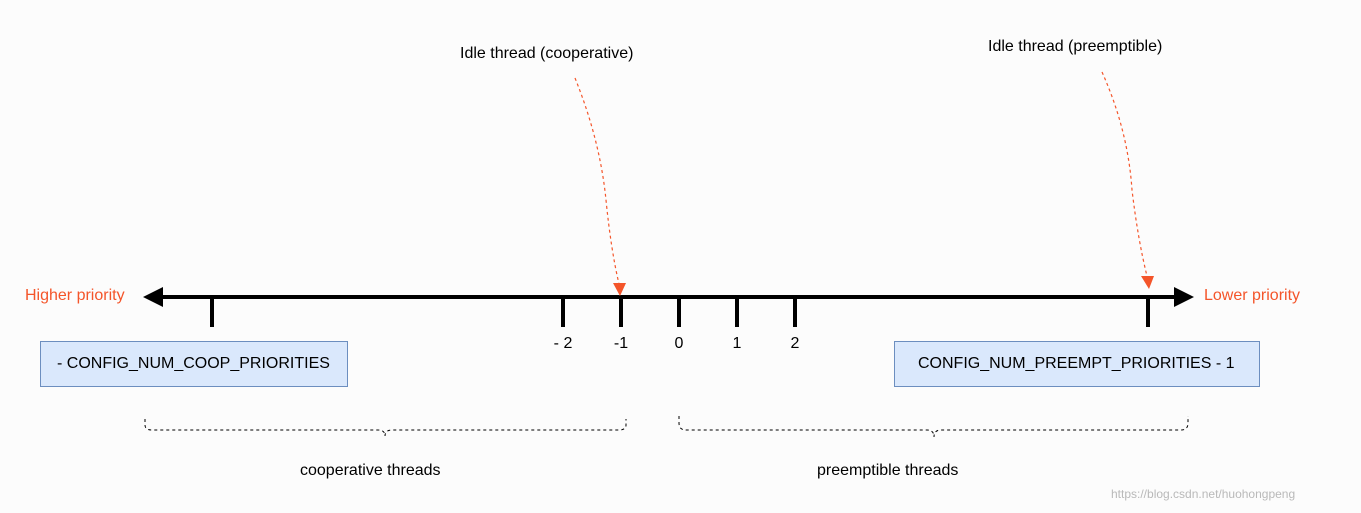 This screenshot has width=1361, height=513. What do you see at coordinates (1252, 295) in the screenshot?
I see `lower-priority-label: Lower priority` at bounding box center [1252, 295].